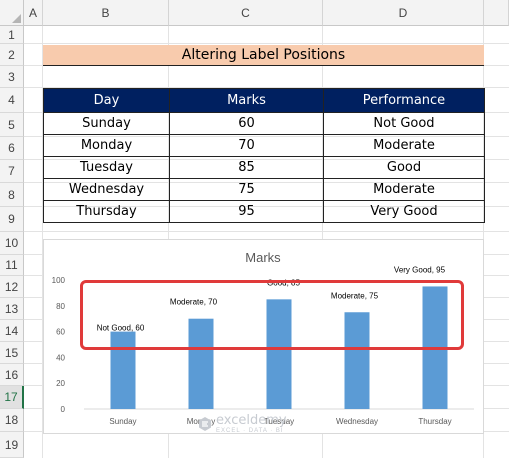 Image resolution: width=509 pixels, height=458 pixels. Describe the element at coordinates (106, 13) in the screenshot. I see `column-header-b: B` at that location.